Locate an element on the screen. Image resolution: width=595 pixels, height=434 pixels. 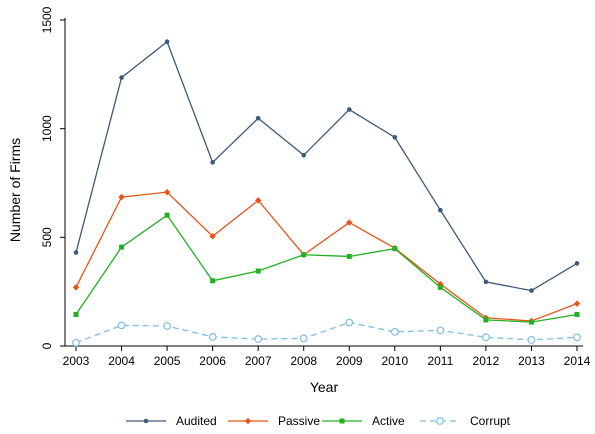
x-tick-label: 2006 is located at coordinates (212, 361).